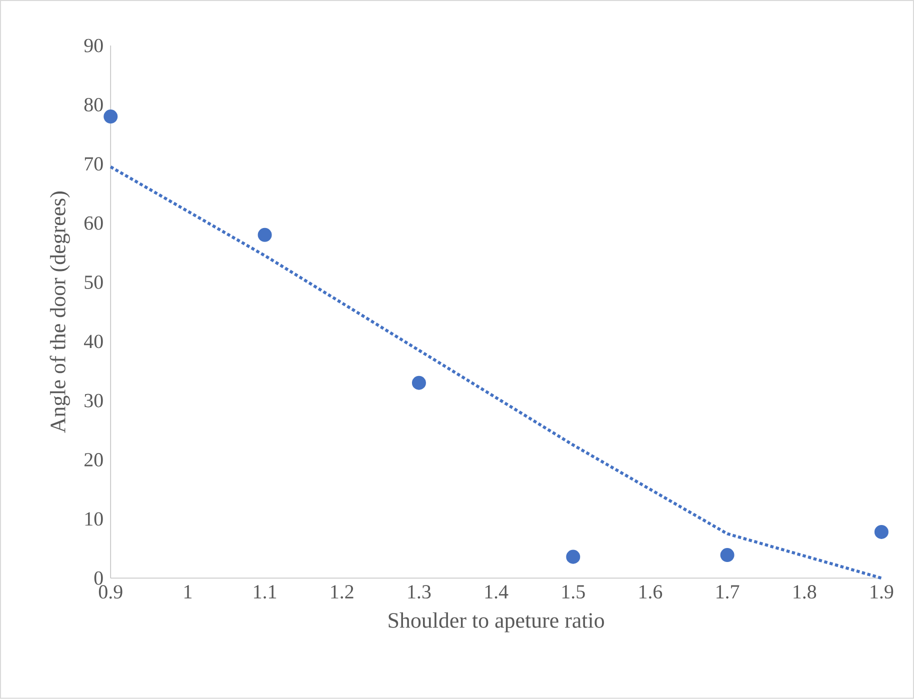 The height and width of the screenshot is (699, 914). Describe the element at coordinates (651, 592) in the screenshot. I see `x-tick-label: 1.6` at that location.